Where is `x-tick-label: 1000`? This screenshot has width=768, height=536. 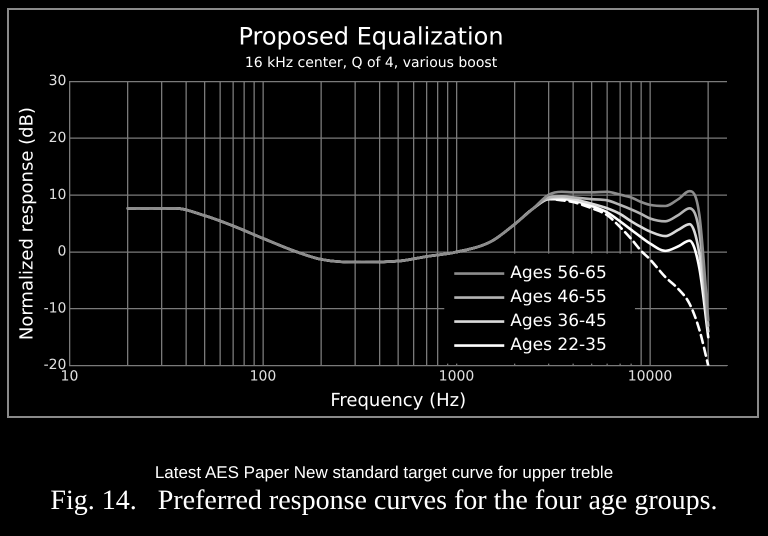 x-tick-label: 1000 is located at coordinates (456, 376).